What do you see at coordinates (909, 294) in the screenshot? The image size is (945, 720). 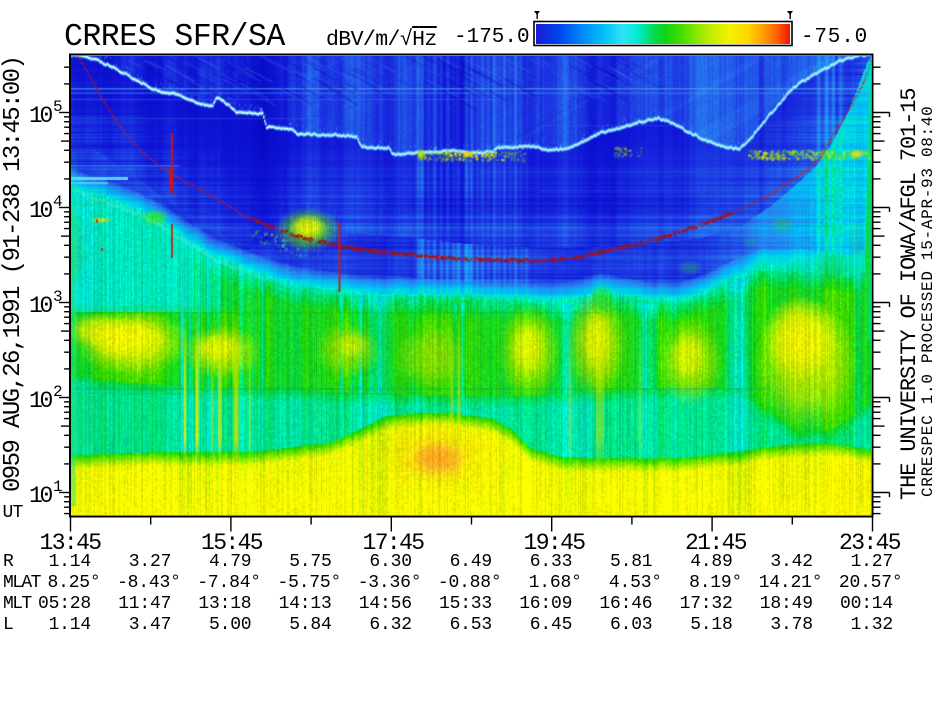 I see `svg-text:THE UNIVERSITY OF IOWA/AFGL 70: THE UNIVERSITY OF IOWA/AFGL 701-15` at bounding box center [909, 294].